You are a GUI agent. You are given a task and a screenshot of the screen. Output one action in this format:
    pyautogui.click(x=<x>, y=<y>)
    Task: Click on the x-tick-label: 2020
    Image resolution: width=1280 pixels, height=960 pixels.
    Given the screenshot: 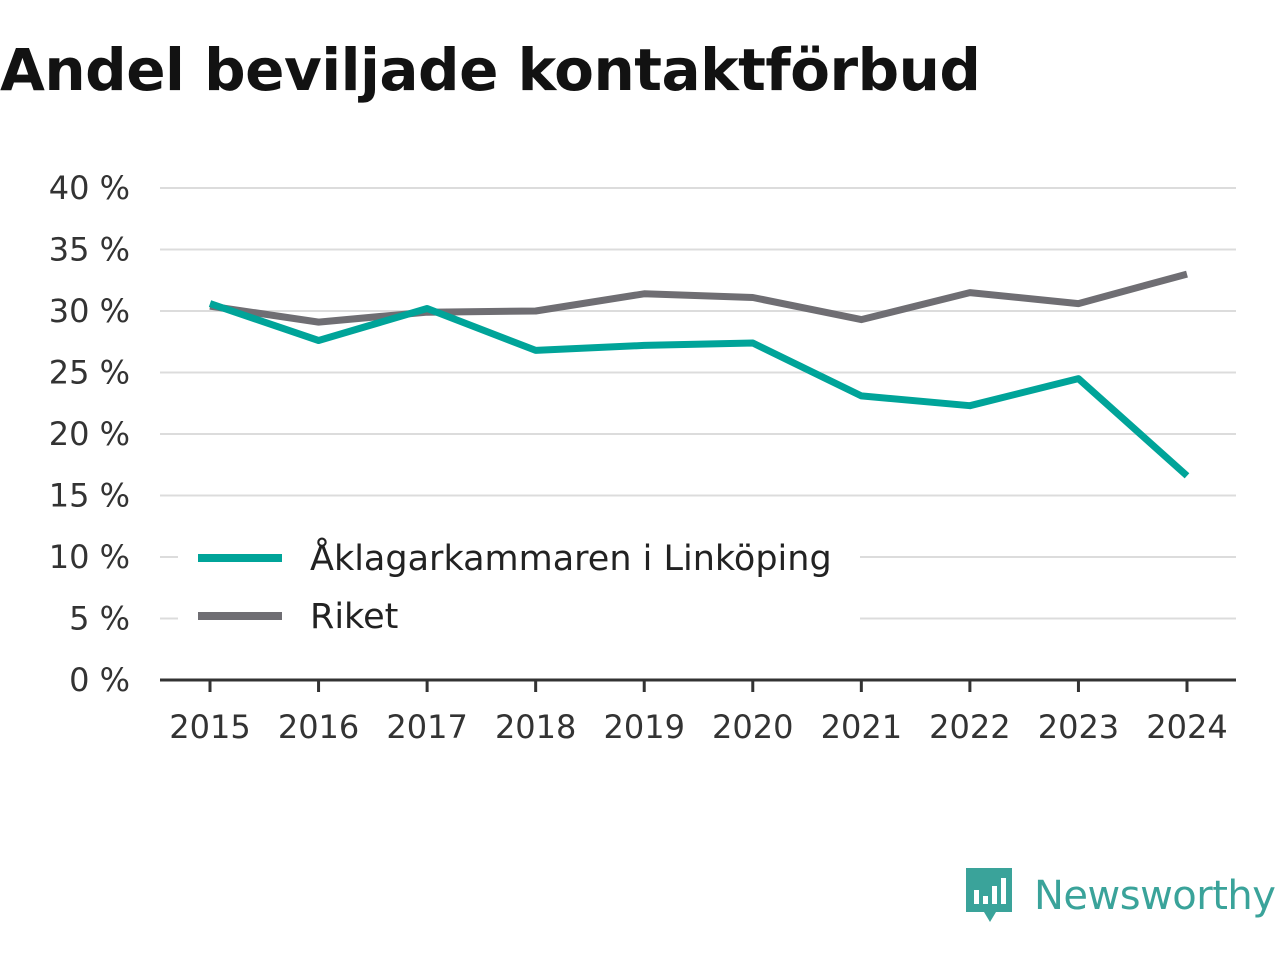 What is the action you would take?
    pyautogui.click(x=752, y=727)
    